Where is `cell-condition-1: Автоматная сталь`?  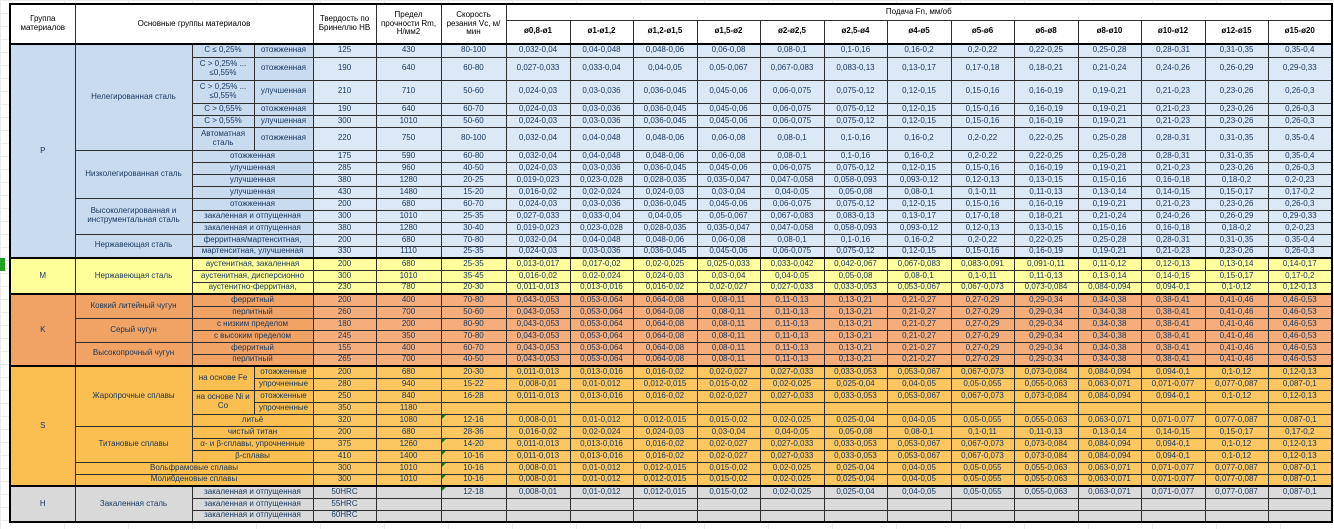
cell-condition-1: Автоматная сталь is located at coordinates (223, 138).